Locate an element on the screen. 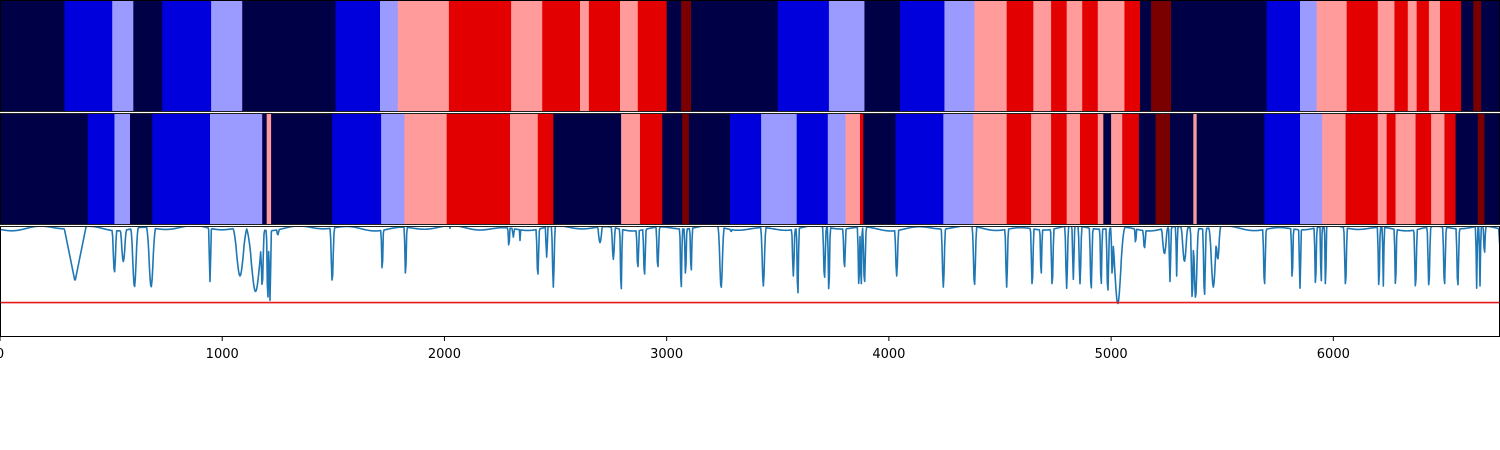  x-tick-label: 0 is located at coordinates (2, 354).